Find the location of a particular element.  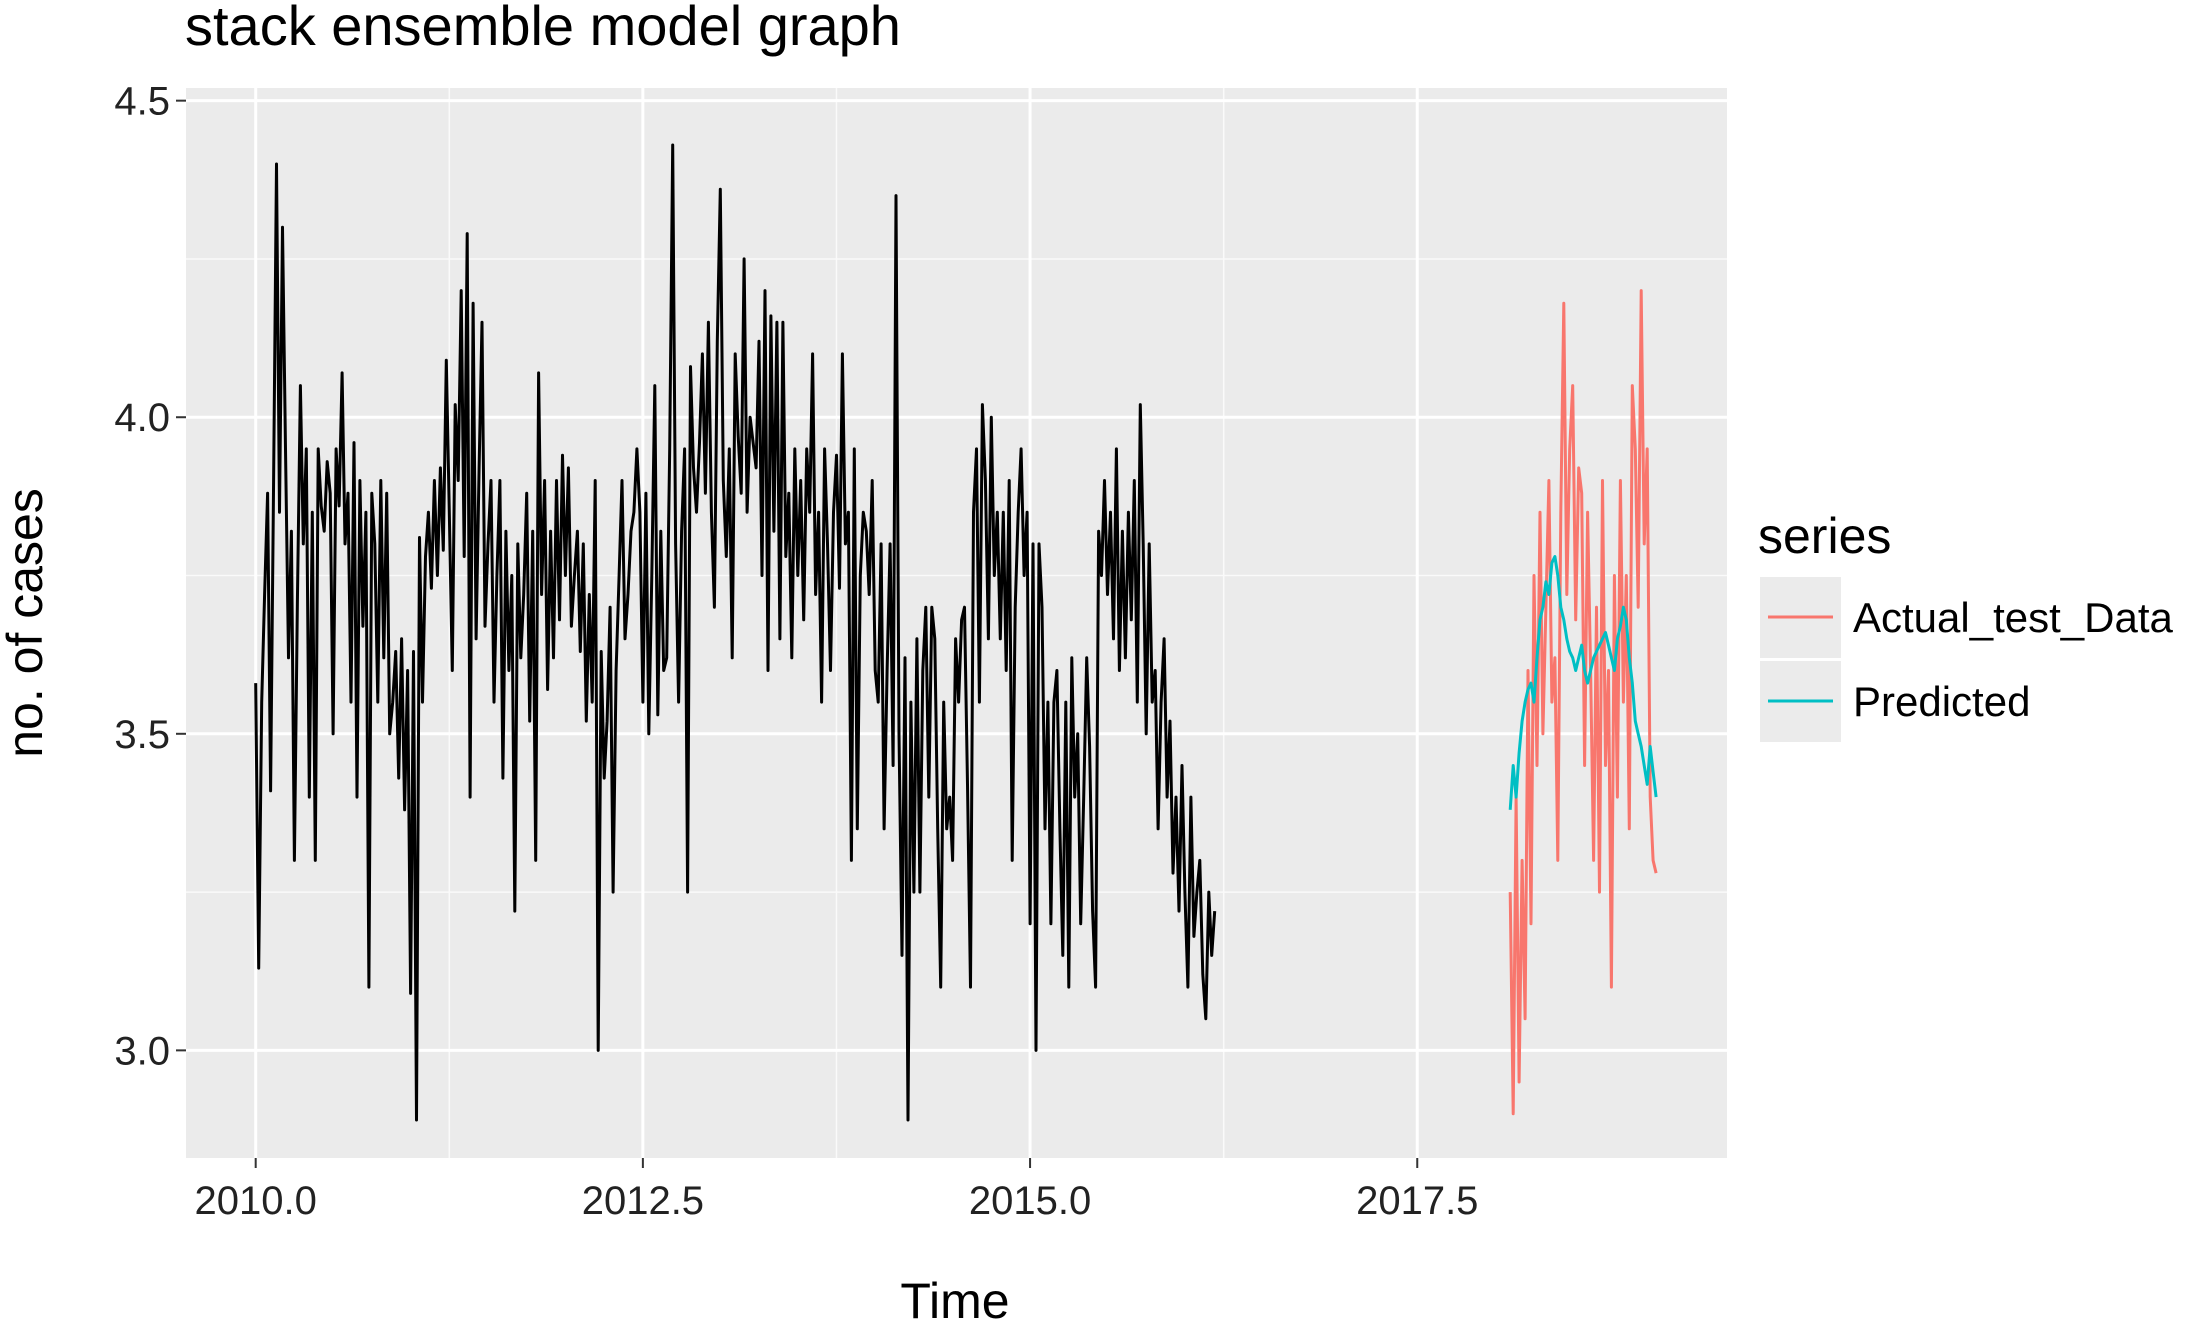

y-tick-label: 4.0 is located at coordinates (142, 418).